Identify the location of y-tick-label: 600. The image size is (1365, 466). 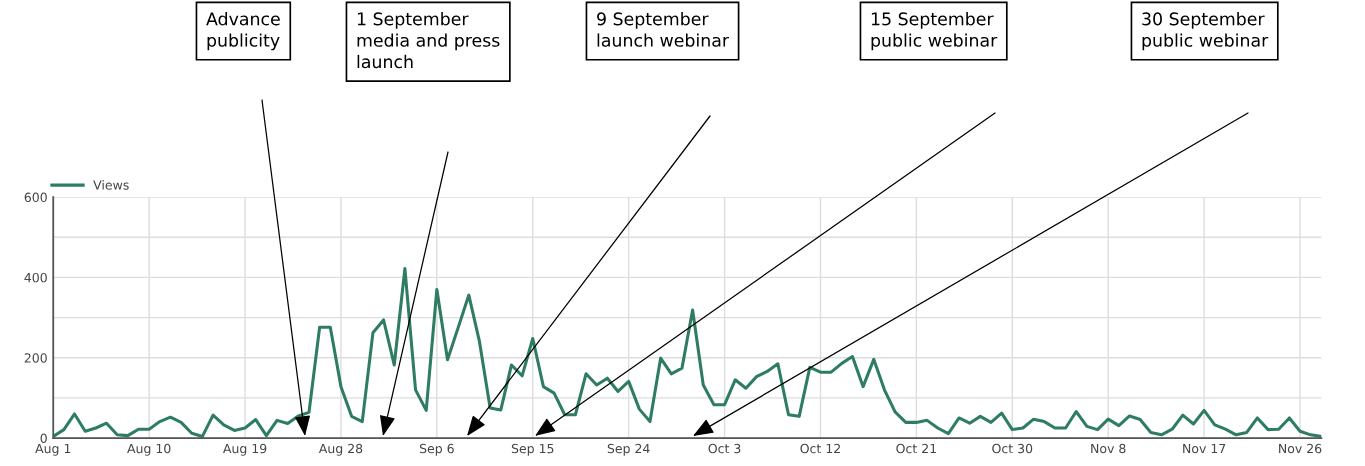
(35, 197).